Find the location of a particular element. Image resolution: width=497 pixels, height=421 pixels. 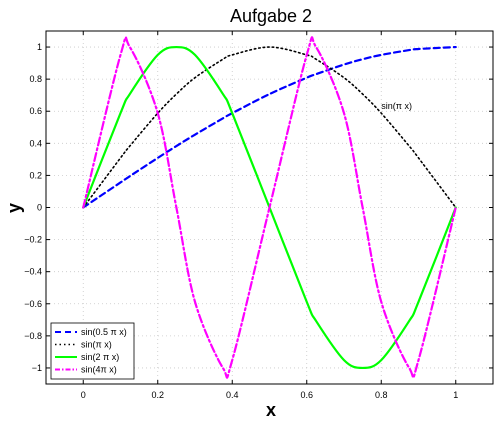

chart-title: Aufgabe 2 is located at coordinates (271, 16).